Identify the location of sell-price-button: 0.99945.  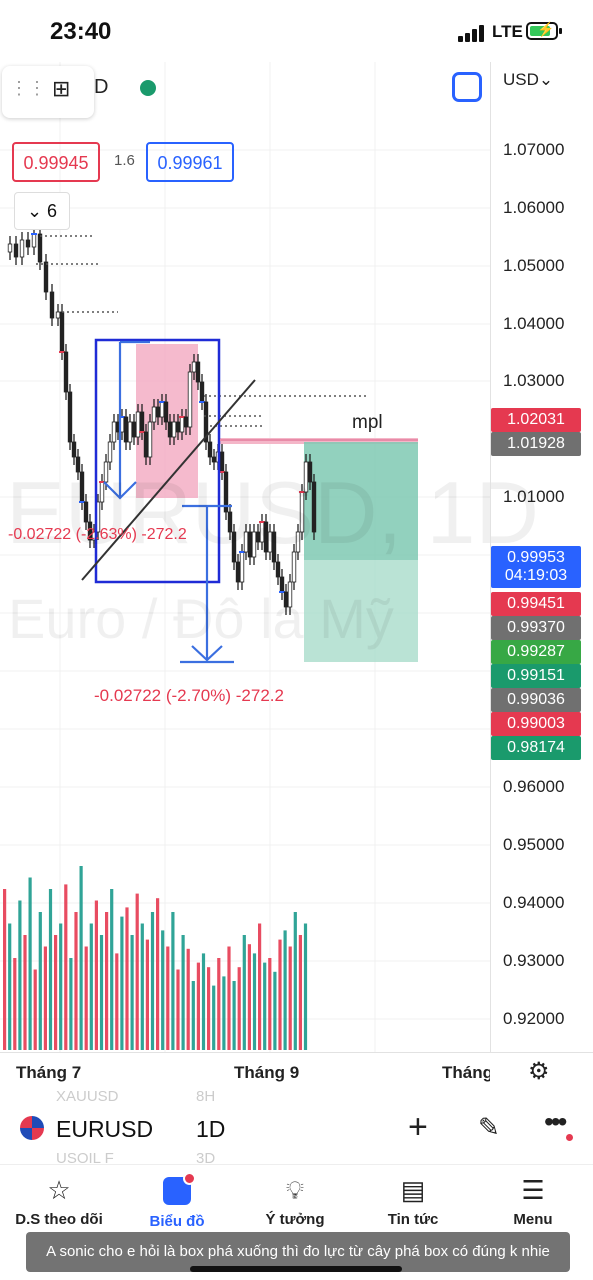
(56, 162).